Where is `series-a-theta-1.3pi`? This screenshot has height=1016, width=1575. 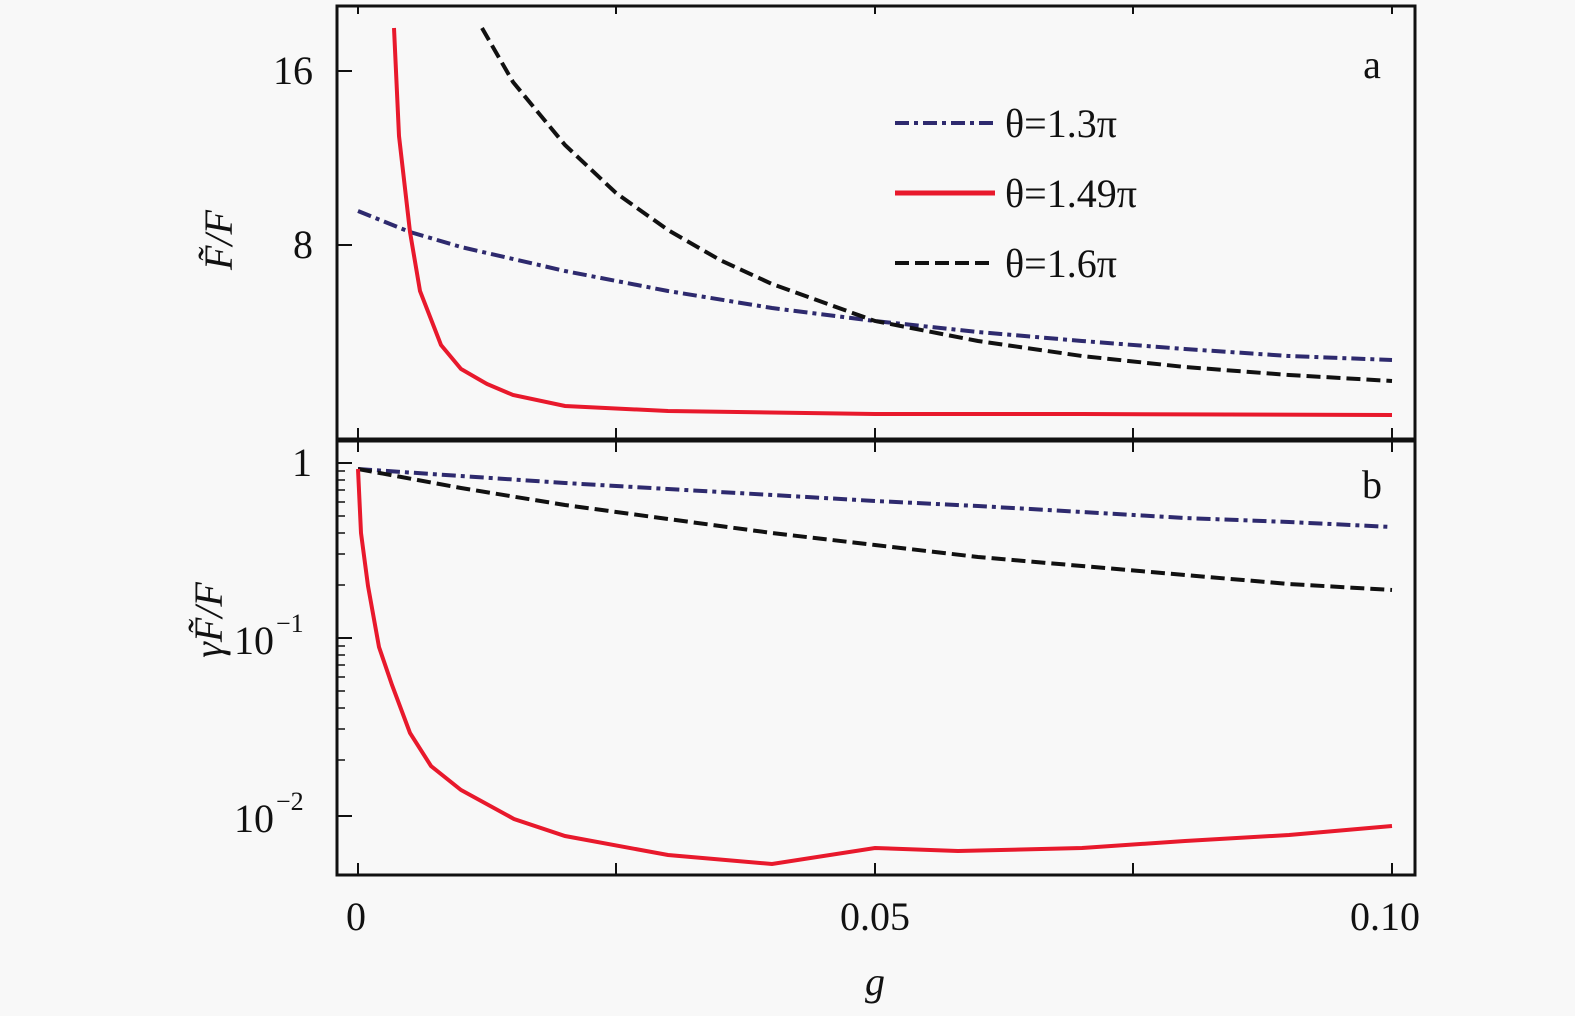
series-a-theta-1.3pi is located at coordinates (875, 285).